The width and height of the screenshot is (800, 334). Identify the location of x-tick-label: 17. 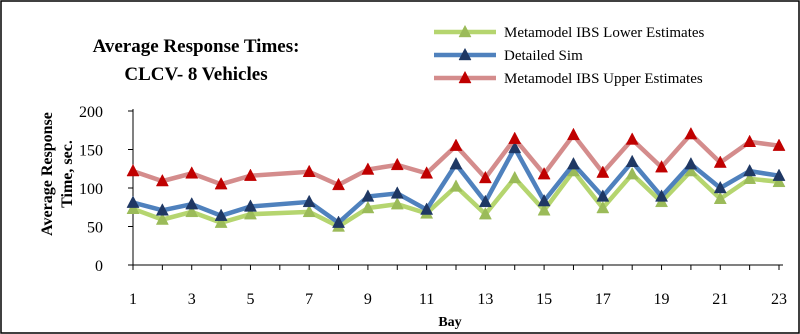
(603, 299).